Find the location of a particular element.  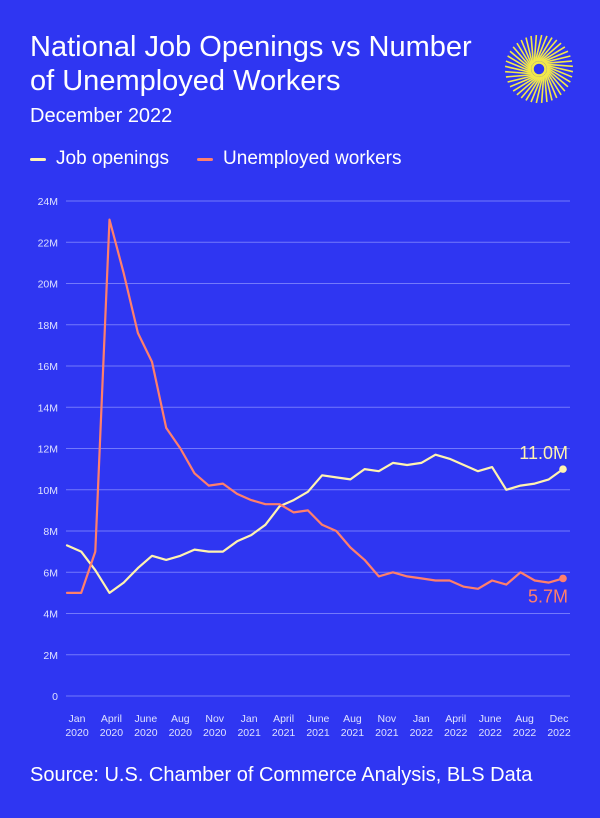

legend-swatch-job-openings is located at coordinates (38, 159).